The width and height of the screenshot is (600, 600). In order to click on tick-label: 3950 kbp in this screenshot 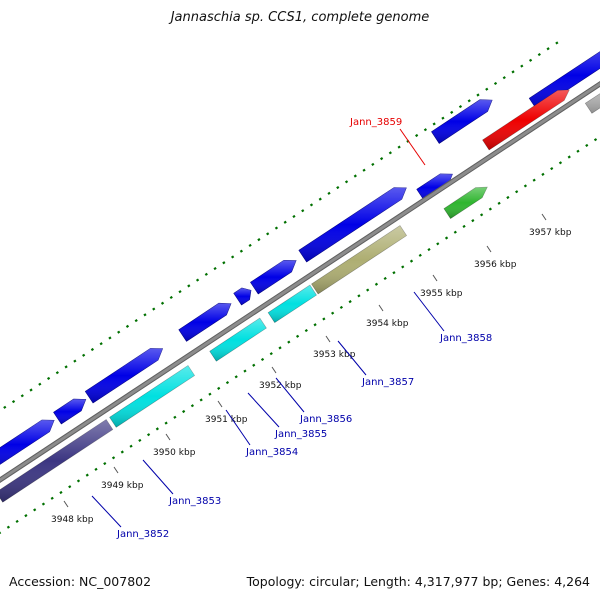, I will do `click(174, 453)`.